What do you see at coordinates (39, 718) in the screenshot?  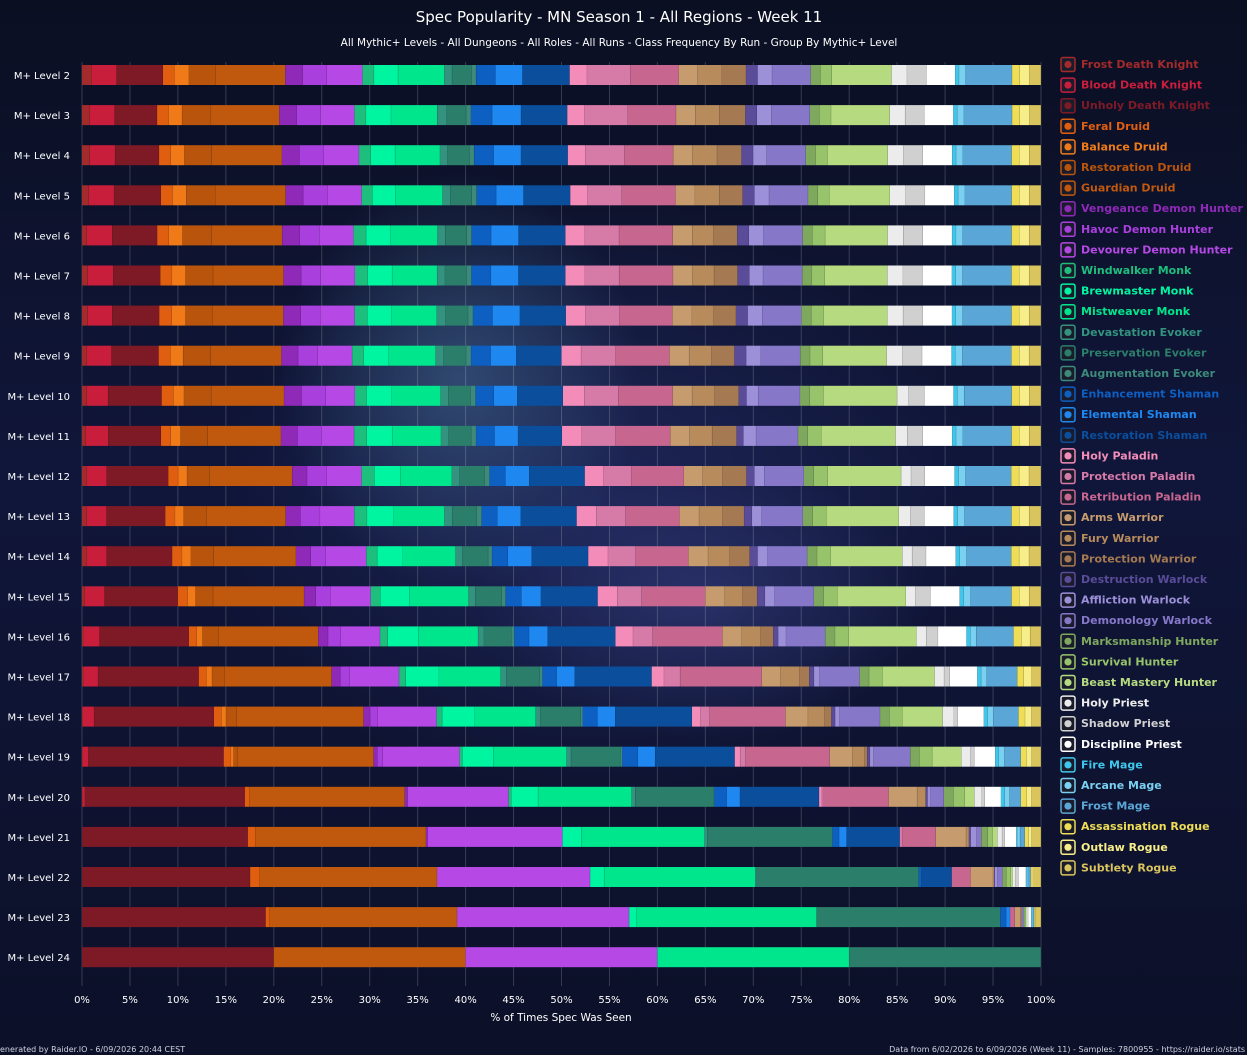 I see `y-category-label: M+ Level 18` at bounding box center [39, 718].